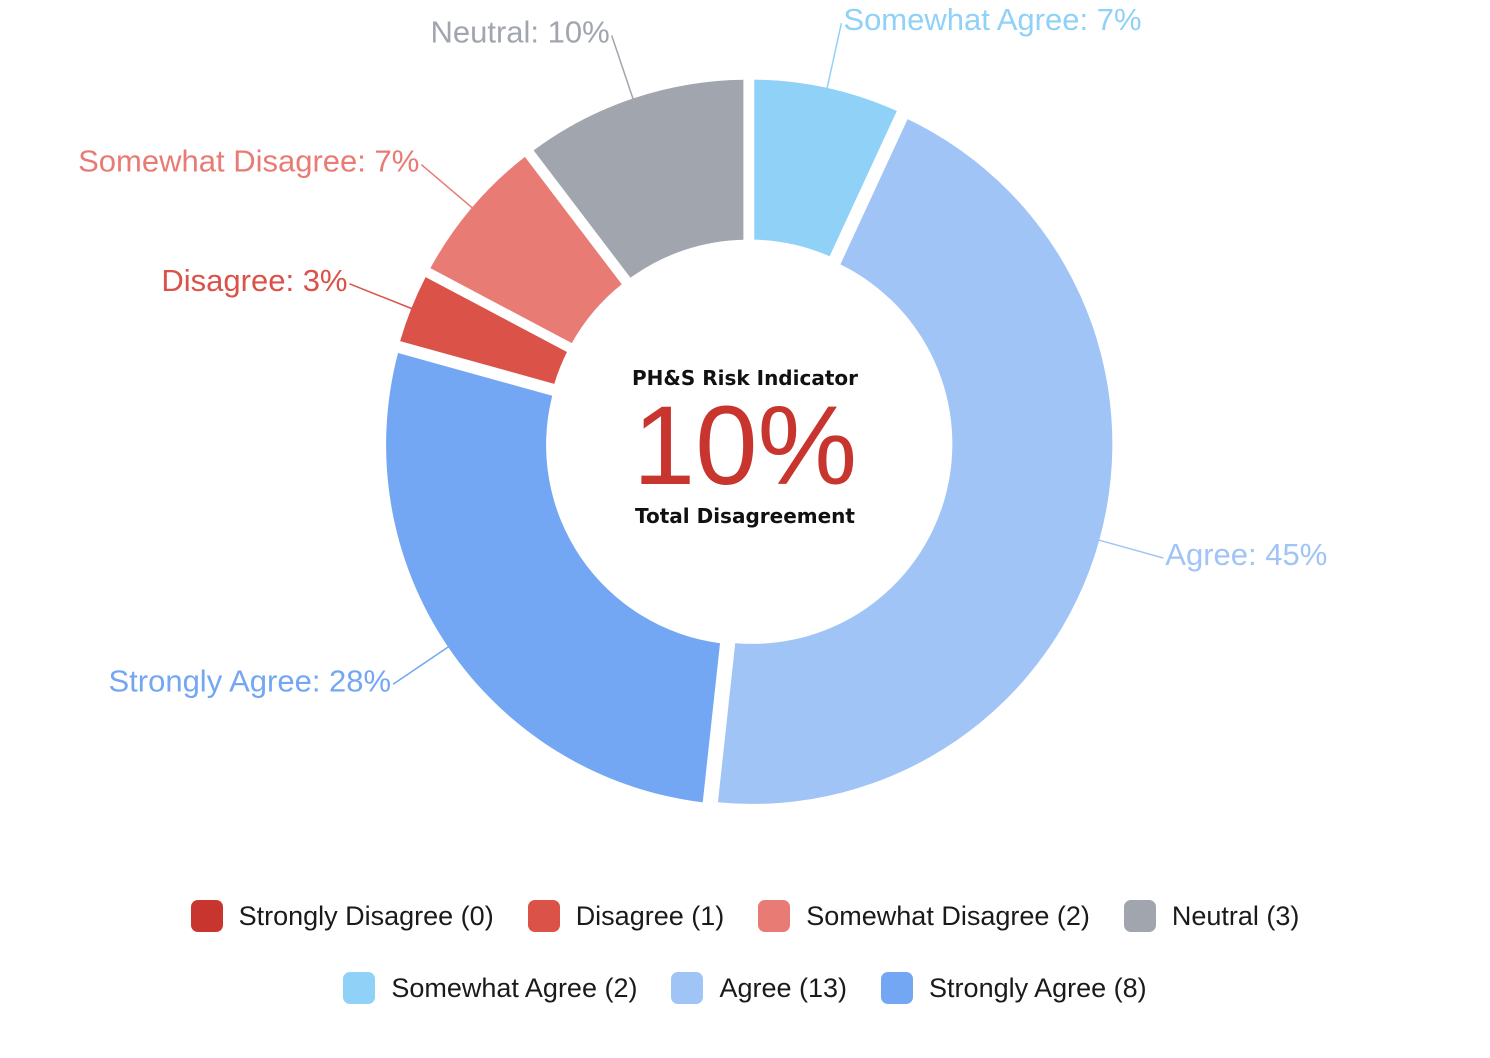  Describe the element at coordinates (783, 987) in the screenshot. I see `legend-label: Agree (13)` at that location.